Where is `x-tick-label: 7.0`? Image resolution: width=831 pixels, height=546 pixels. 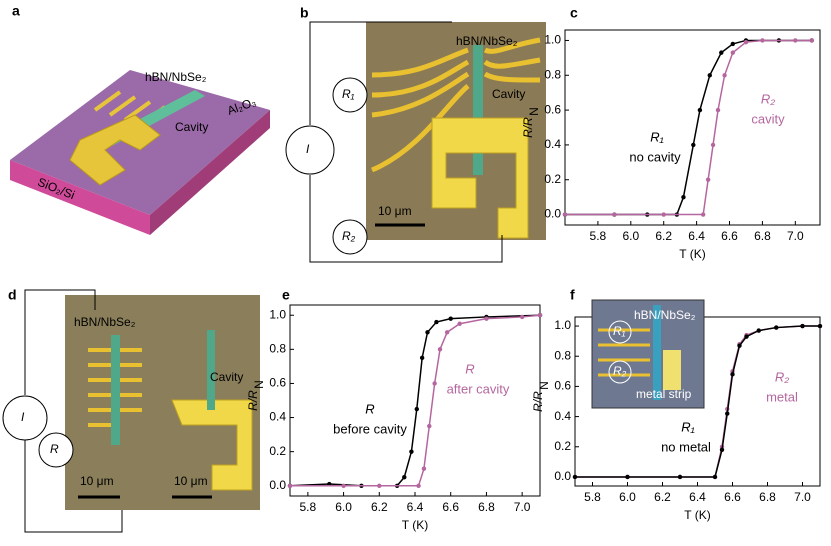 x-tick-label: 7.0 is located at coordinates (795, 236).